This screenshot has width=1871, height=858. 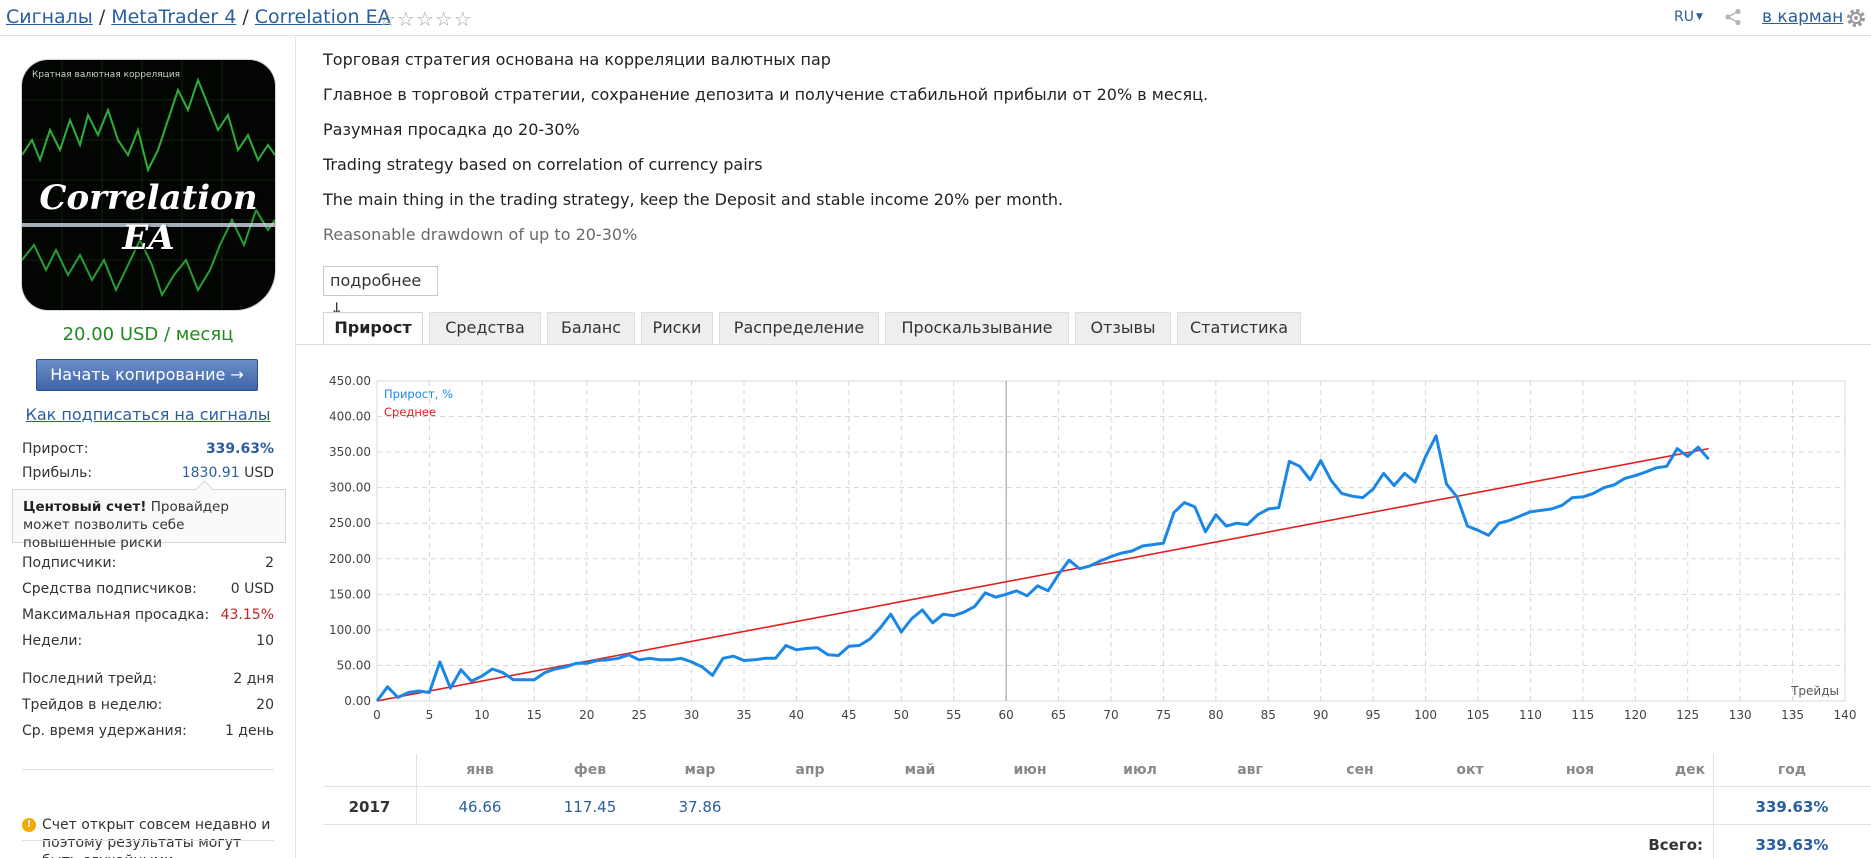 What do you see at coordinates (677, 328) in the screenshot?
I see `tab-risks: Риски` at bounding box center [677, 328].